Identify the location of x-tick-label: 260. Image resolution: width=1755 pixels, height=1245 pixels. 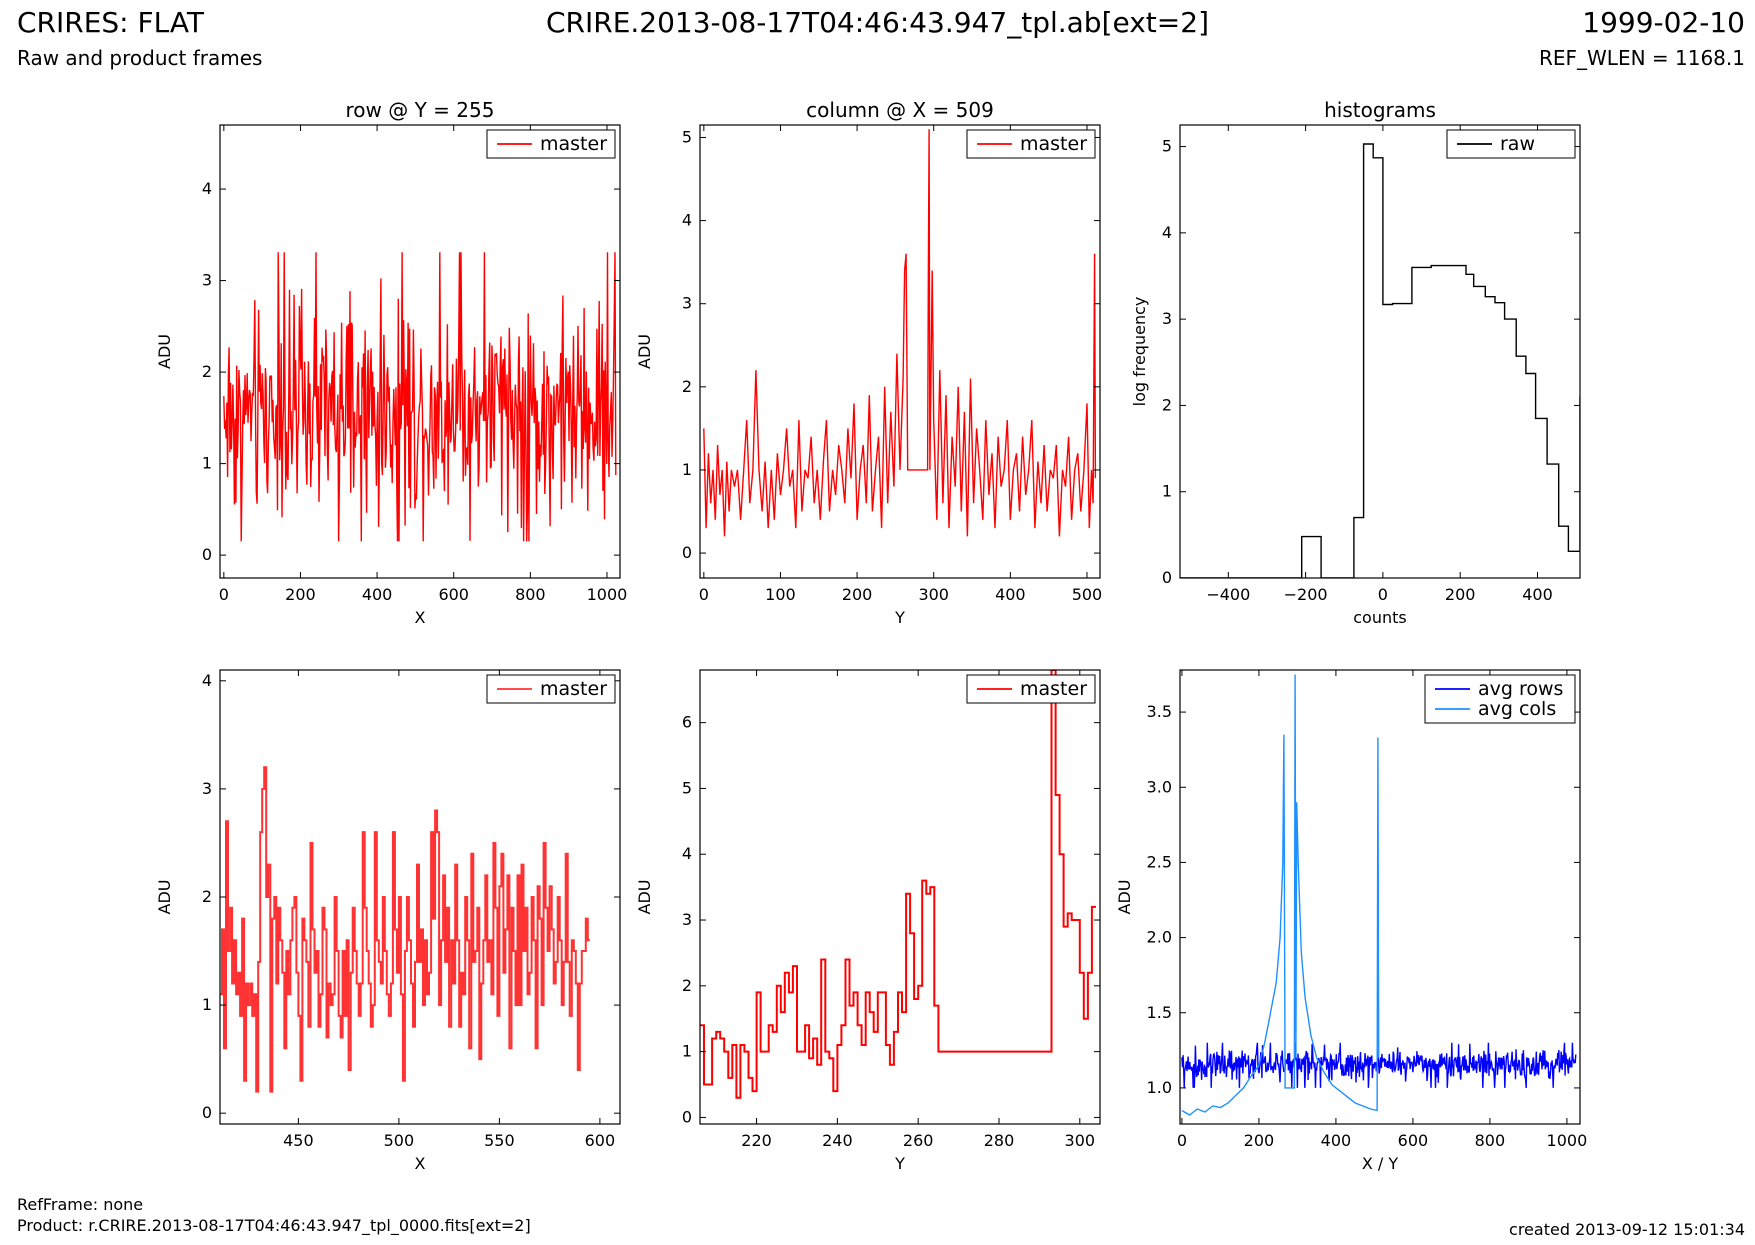
(918, 1140).